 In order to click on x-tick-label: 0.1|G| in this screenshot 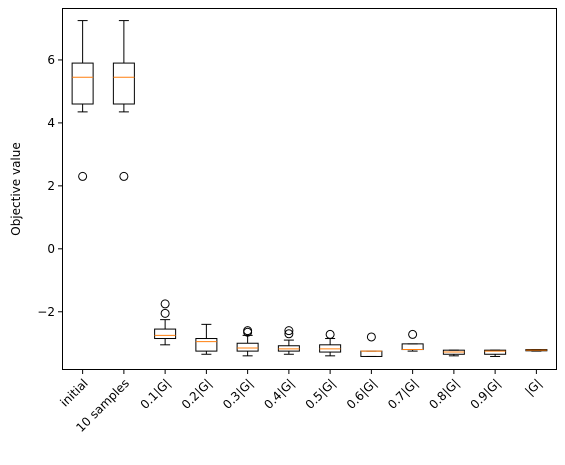, I will do `click(156, 394)`.